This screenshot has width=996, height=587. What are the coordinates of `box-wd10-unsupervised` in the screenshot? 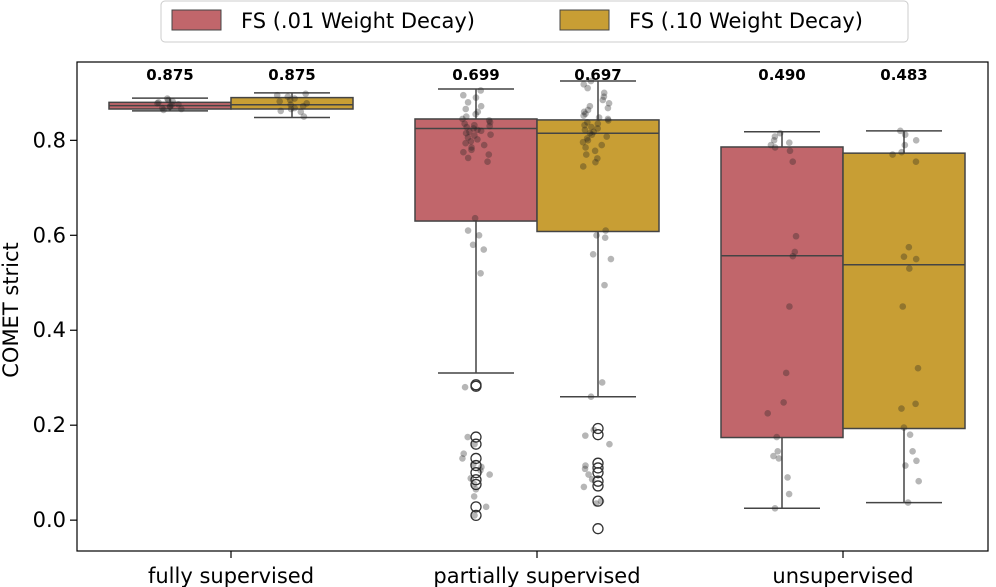 It's located at (904, 291).